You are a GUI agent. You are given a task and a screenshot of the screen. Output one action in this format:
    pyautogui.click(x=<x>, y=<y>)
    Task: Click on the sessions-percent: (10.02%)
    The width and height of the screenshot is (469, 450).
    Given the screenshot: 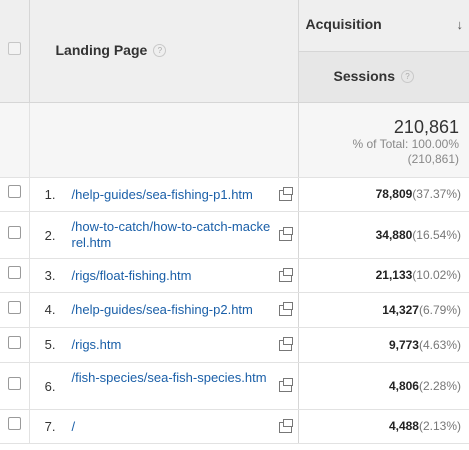 What is the action you would take?
    pyautogui.click(x=436, y=275)
    